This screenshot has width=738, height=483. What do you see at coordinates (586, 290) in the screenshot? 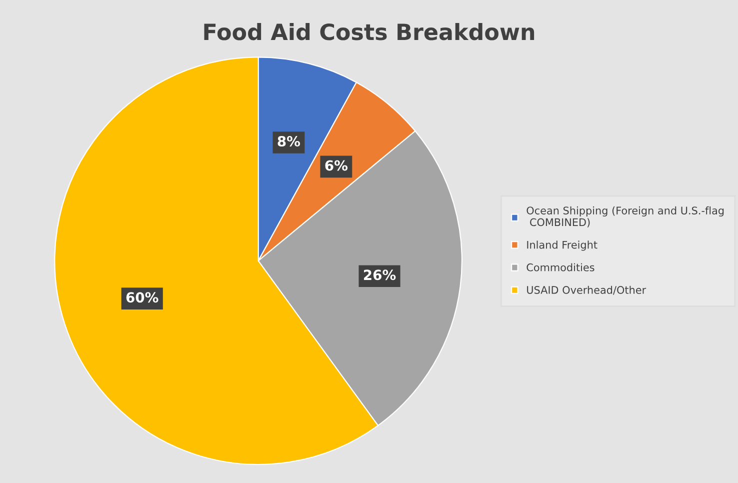
I see `legend-label: USAID Overhead/Other` at bounding box center [586, 290].